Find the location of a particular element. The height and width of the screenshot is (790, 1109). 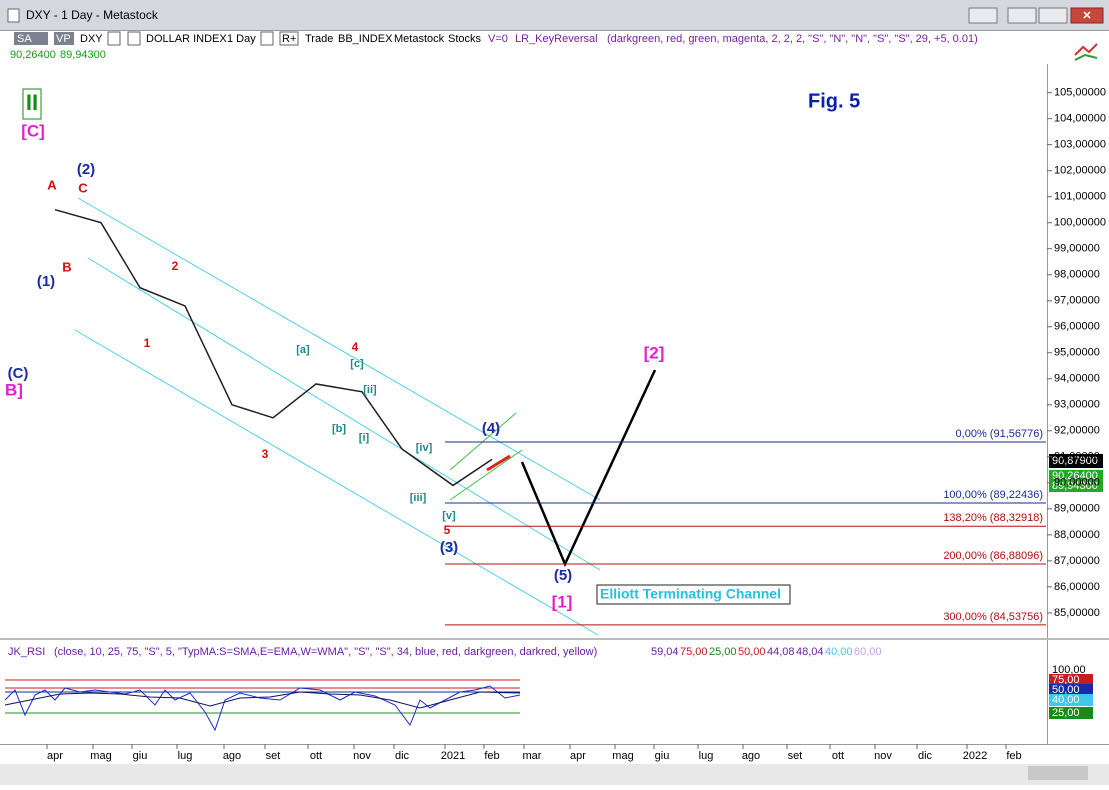

x-tick-label: mar is located at coordinates (532, 756).